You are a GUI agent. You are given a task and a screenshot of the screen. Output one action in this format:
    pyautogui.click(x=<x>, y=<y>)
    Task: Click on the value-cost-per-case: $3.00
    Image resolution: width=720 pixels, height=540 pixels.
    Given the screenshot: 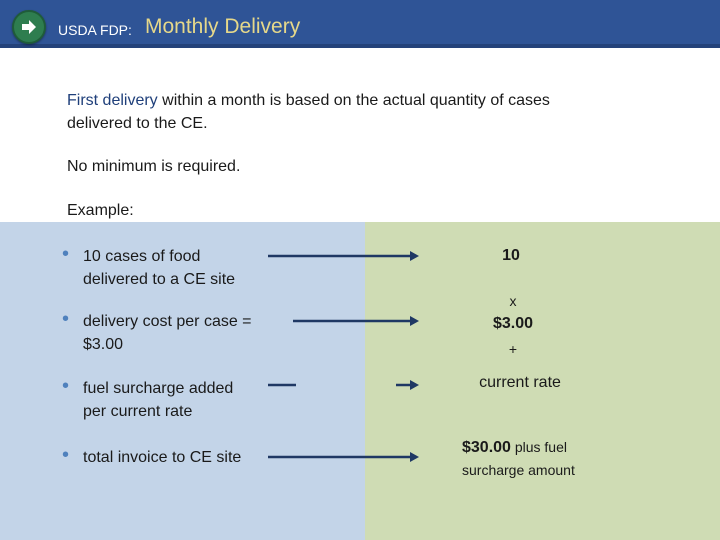 What is the action you would take?
    pyautogui.click(x=513, y=323)
    